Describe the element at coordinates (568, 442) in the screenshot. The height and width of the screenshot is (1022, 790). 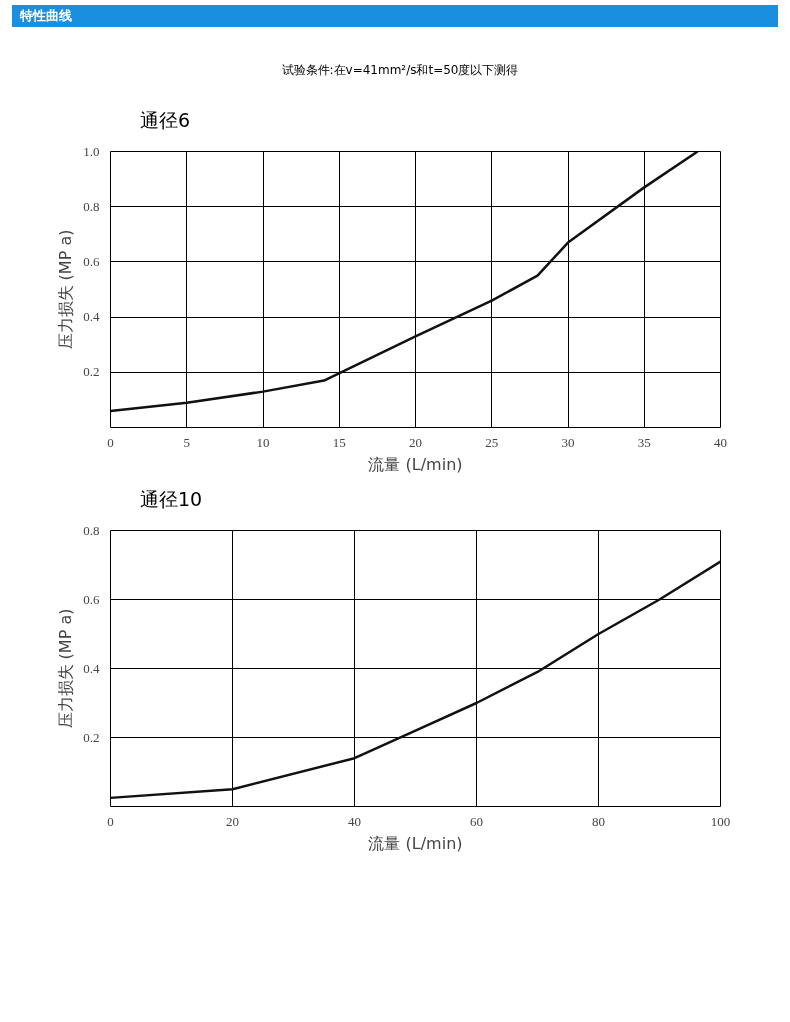
I see `x-tick-label: 30` at that location.